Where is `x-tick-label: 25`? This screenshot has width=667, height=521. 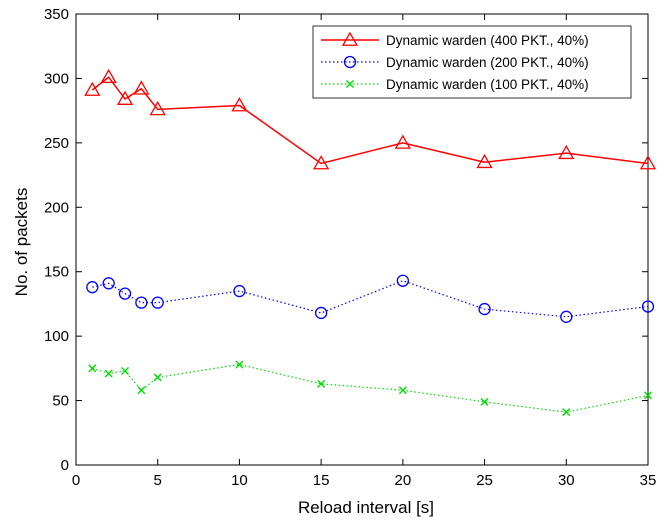
x-tick-label: 25 is located at coordinates (484, 480).